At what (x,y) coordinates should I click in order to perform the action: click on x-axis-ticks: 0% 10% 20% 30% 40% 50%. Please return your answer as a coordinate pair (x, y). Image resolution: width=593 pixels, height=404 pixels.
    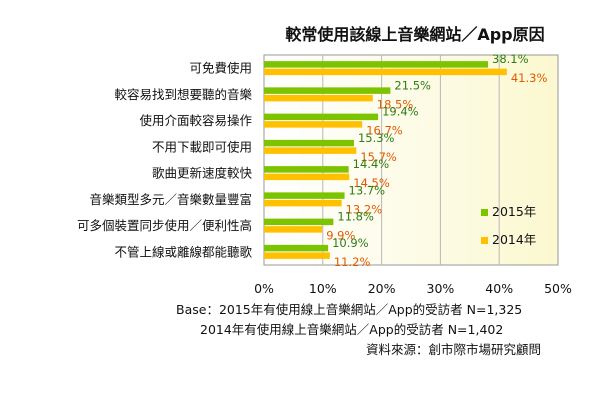
    Looking at the image, I should click on (413, 288).